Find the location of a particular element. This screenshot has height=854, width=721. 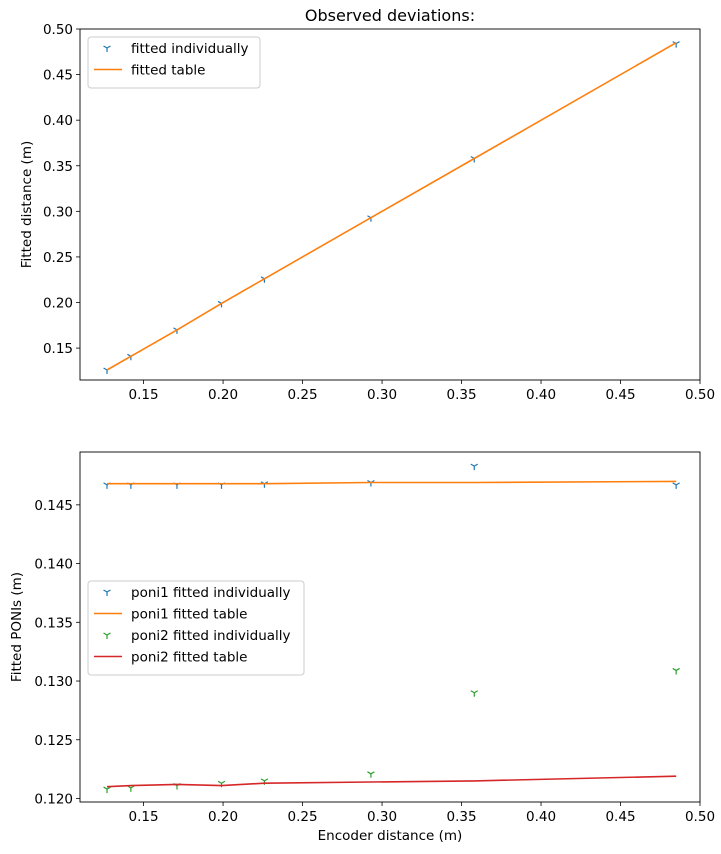

y-axis-label: Fitted distance (m) is located at coordinates (27, 204).